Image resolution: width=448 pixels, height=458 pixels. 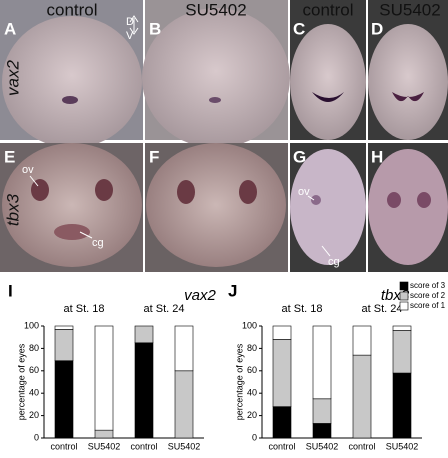 I want to click on chart-title: vax2, so click(x=200, y=295).